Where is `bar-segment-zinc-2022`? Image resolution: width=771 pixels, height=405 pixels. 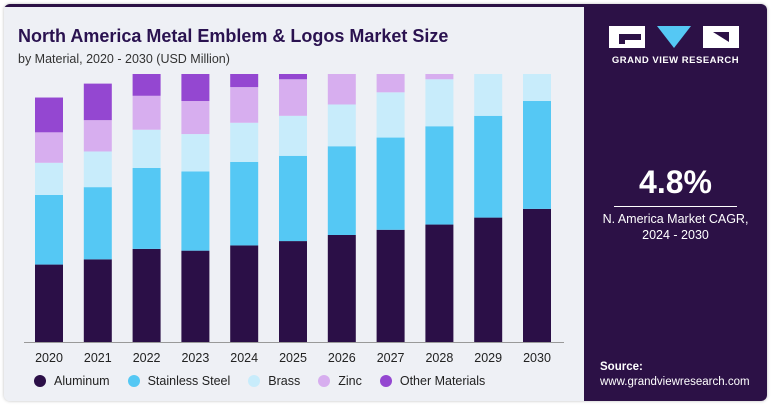 bar-segment-zinc-2022 is located at coordinates (146, 112).